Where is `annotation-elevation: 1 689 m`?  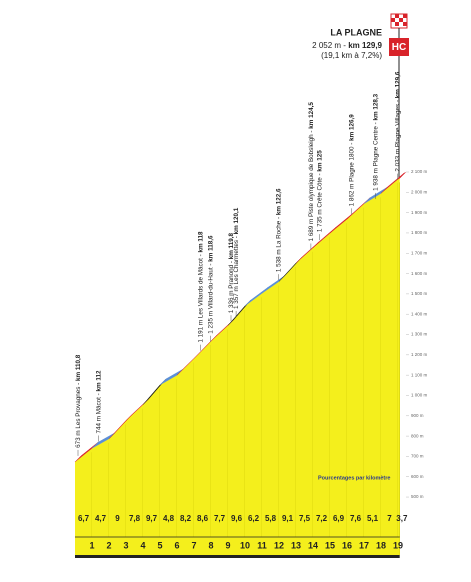
annotation-elevation: 1 689 m is located at coordinates (311, 230).